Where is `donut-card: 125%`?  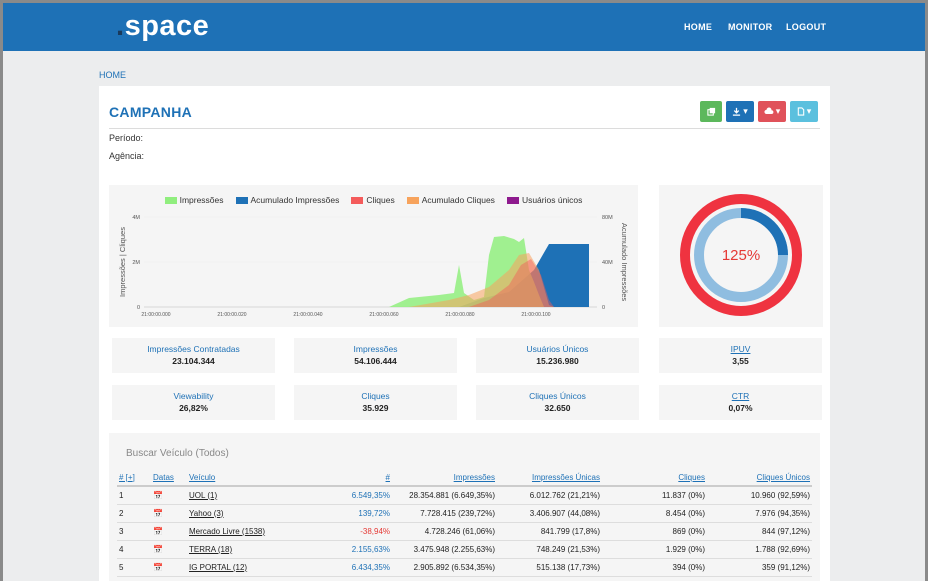
donut-card: 125% is located at coordinates (741, 256).